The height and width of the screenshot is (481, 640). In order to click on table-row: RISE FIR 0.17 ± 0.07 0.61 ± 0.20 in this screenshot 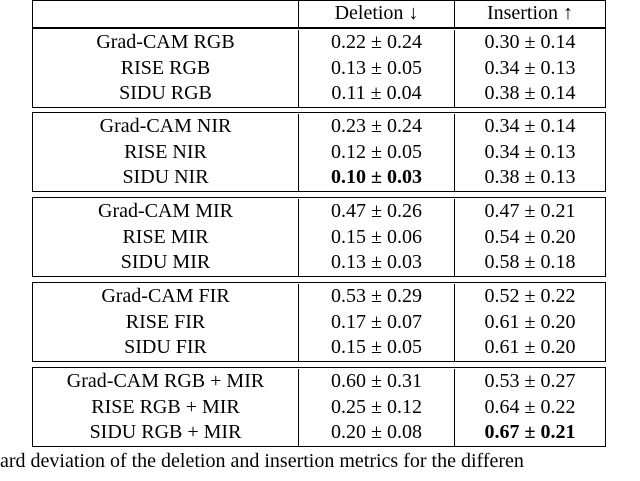, I will do `click(319, 322)`.